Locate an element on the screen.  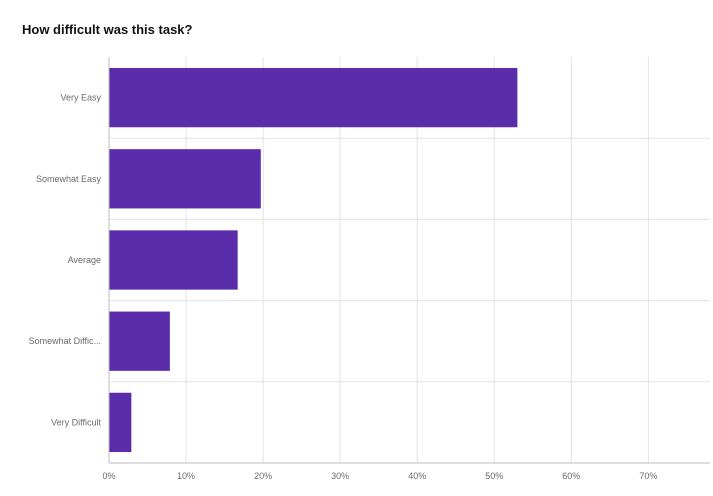
x-tick-label: 30% is located at coordinates (340, 476).